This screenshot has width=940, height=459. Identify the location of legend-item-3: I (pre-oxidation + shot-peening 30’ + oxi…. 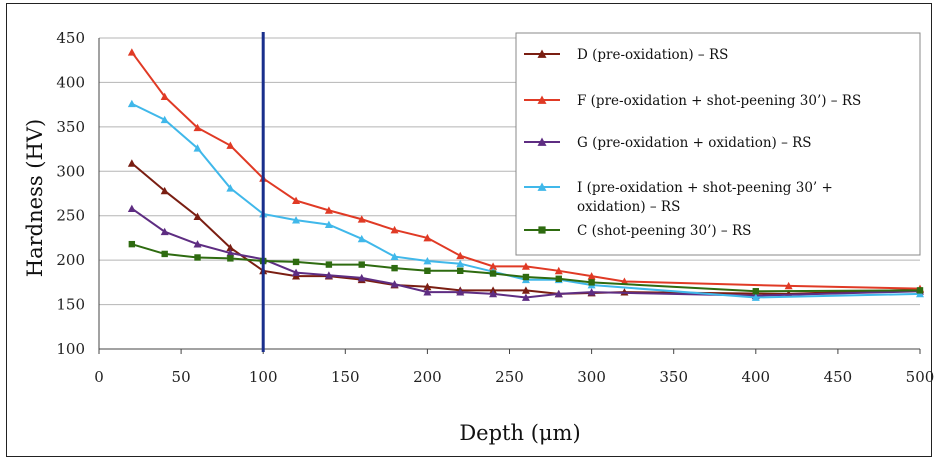
(678, 197).